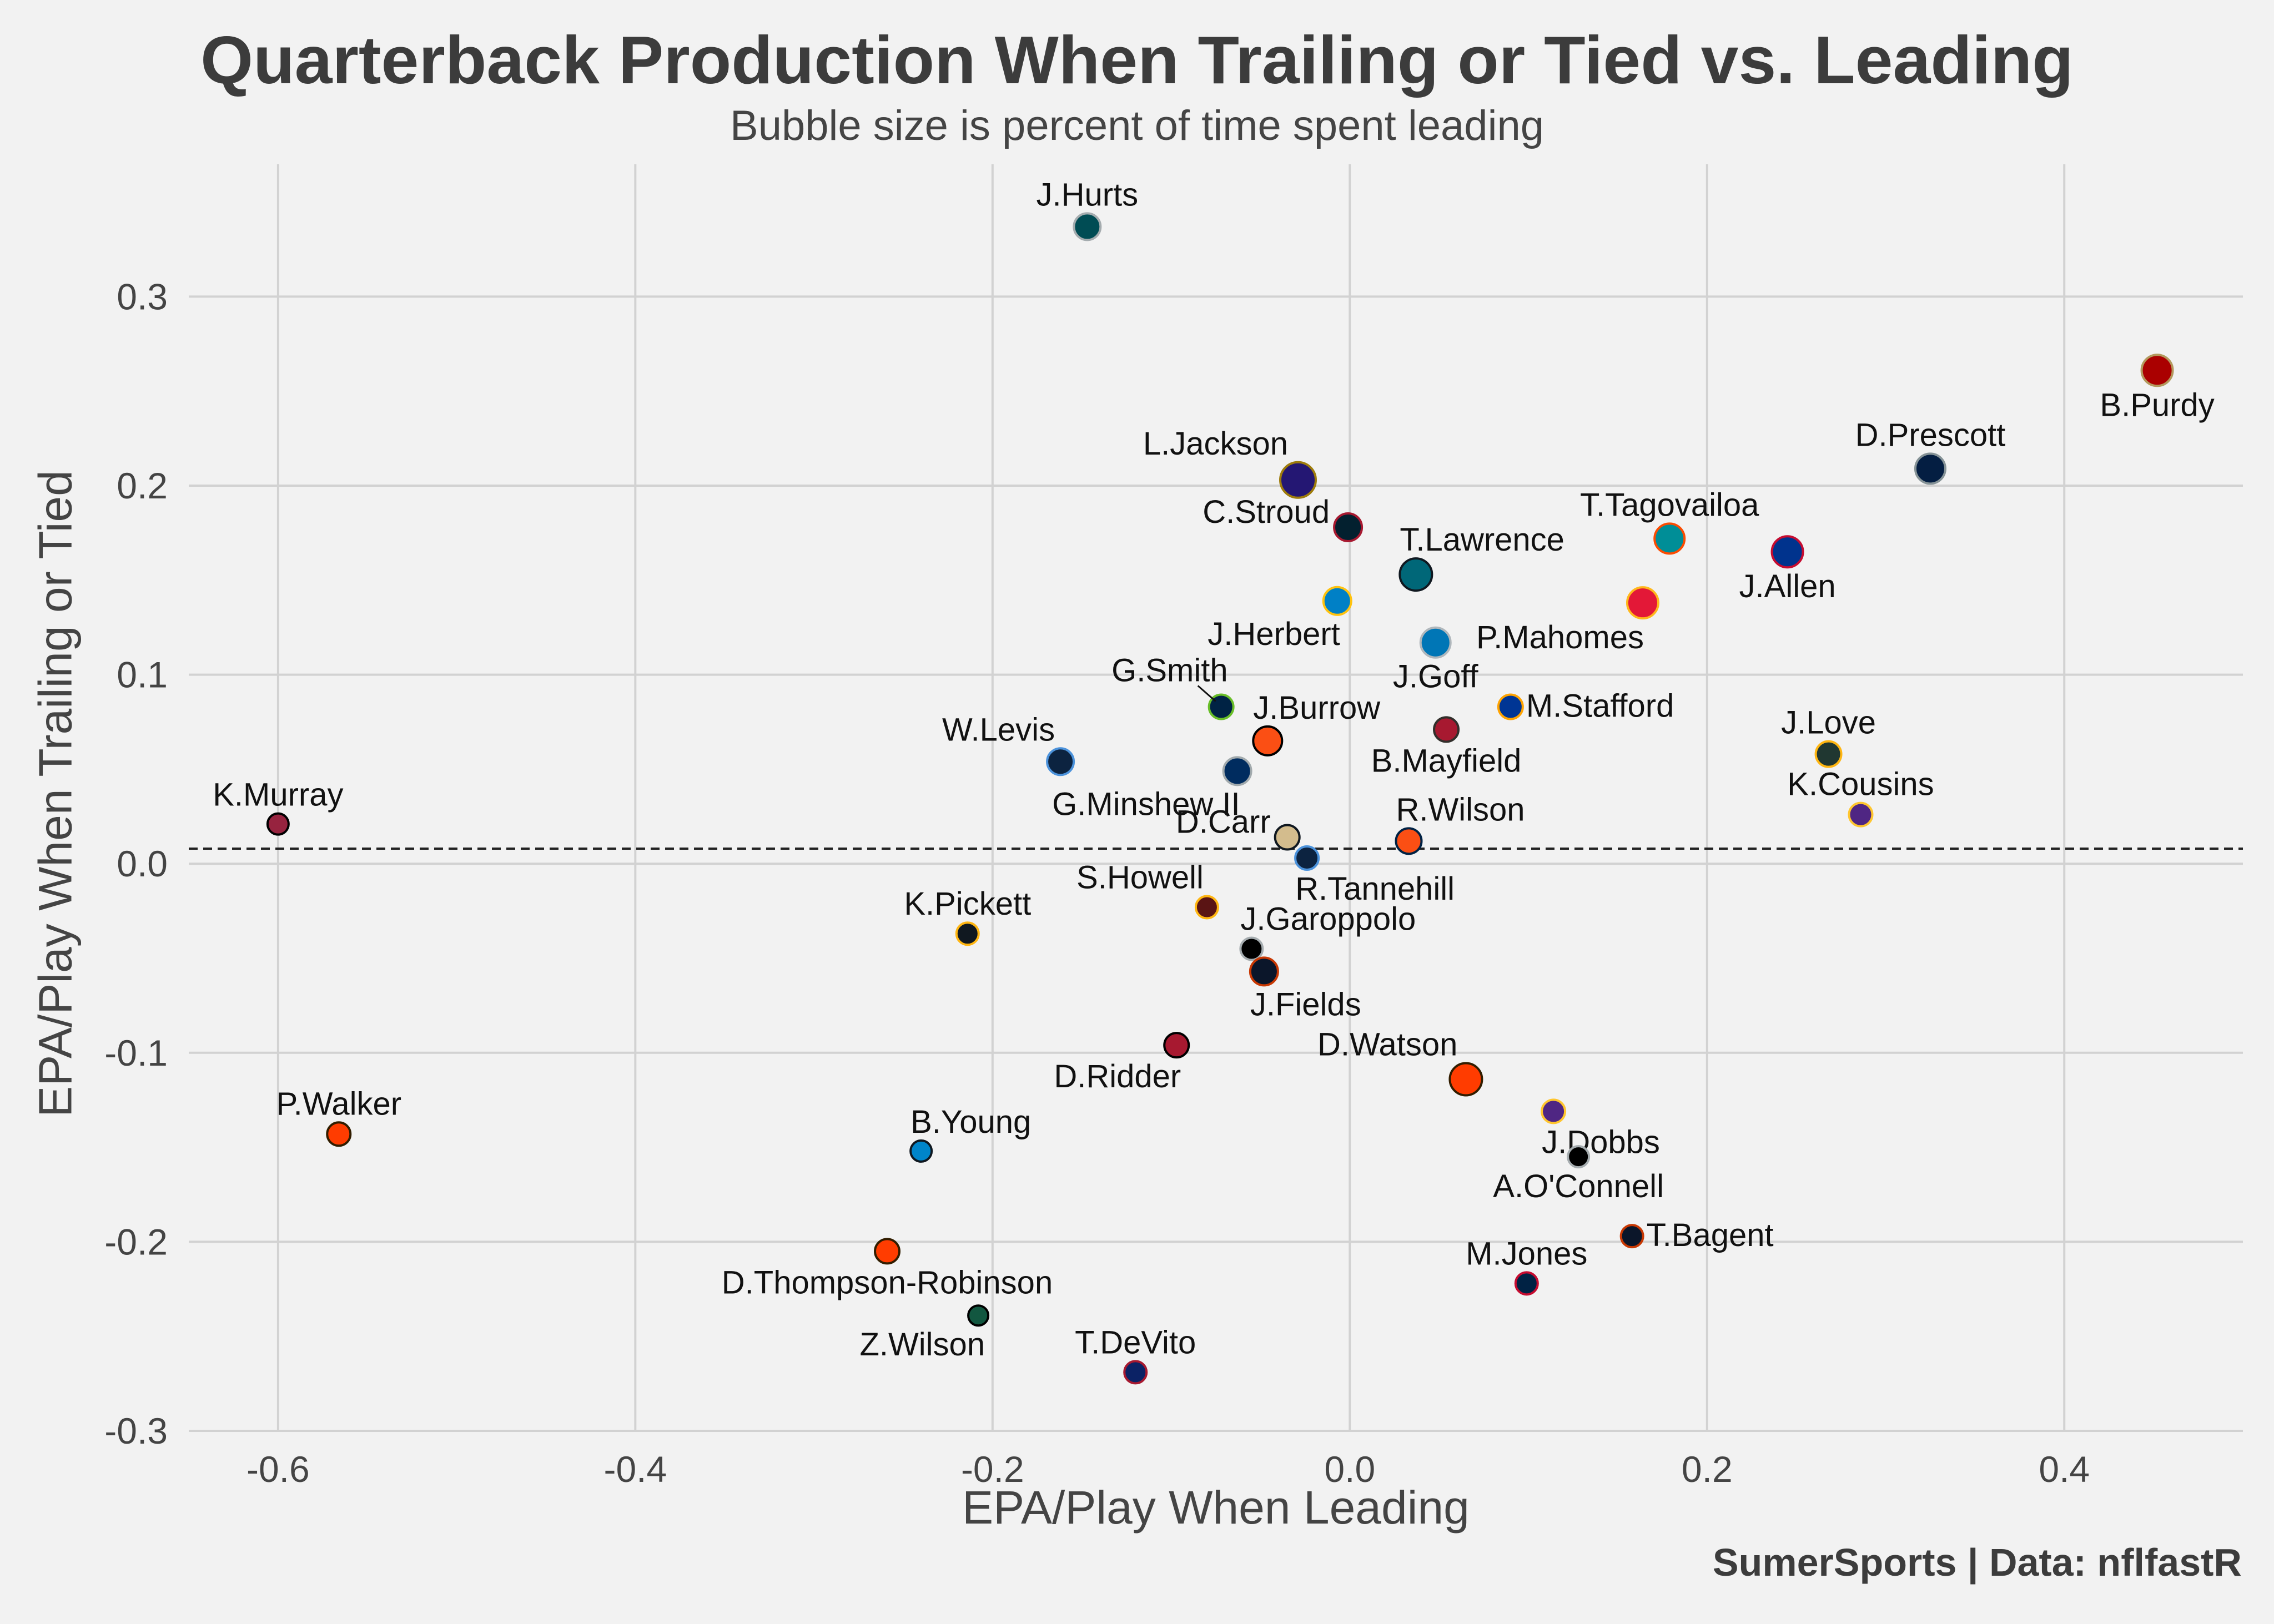 This screenshot has height=1624, width=2274. What do you see at coordinates (1216, 1507) in the screenshot?
I see `x-axis-label: EPA/Play When Leading` at bounding box center [1216, 1507].